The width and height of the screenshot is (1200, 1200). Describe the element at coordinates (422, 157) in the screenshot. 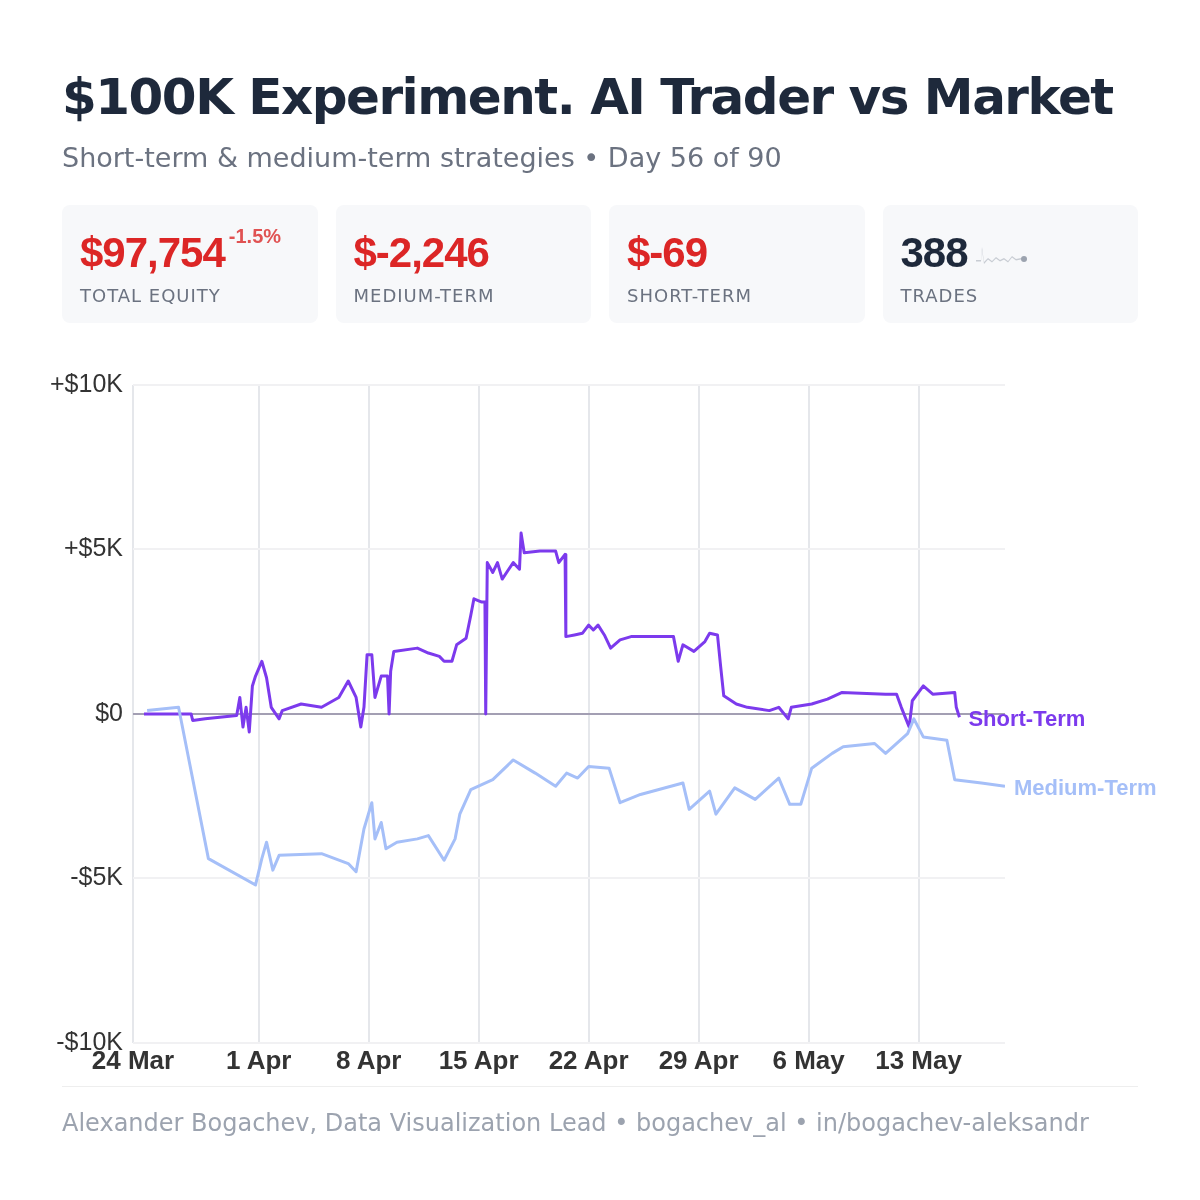

I see `text: Short-term & medium-term strategies • Day 56 of 90` at that location.